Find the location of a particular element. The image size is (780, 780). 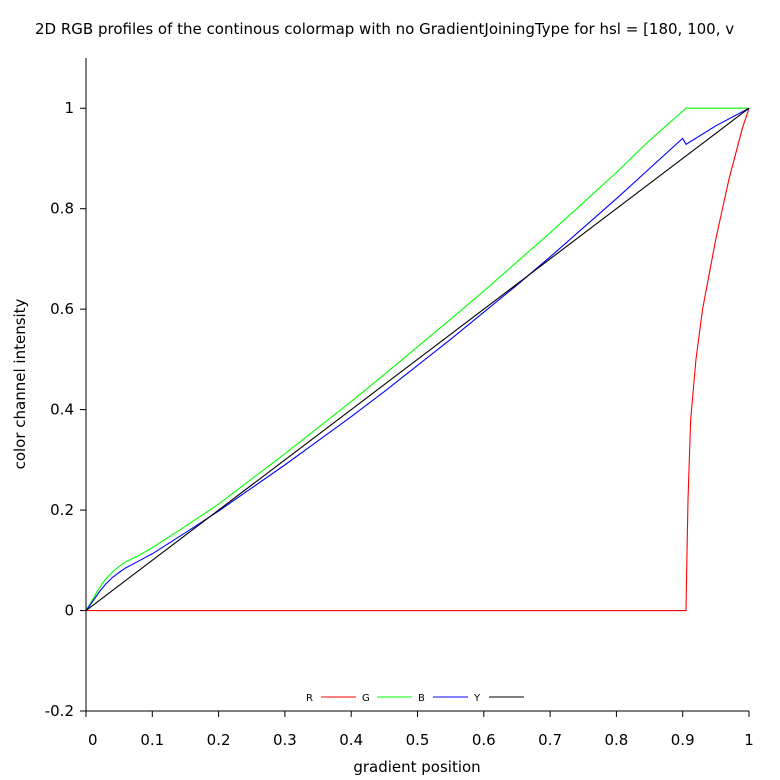

legend-label-g: G is located at coordinates (366, 698).